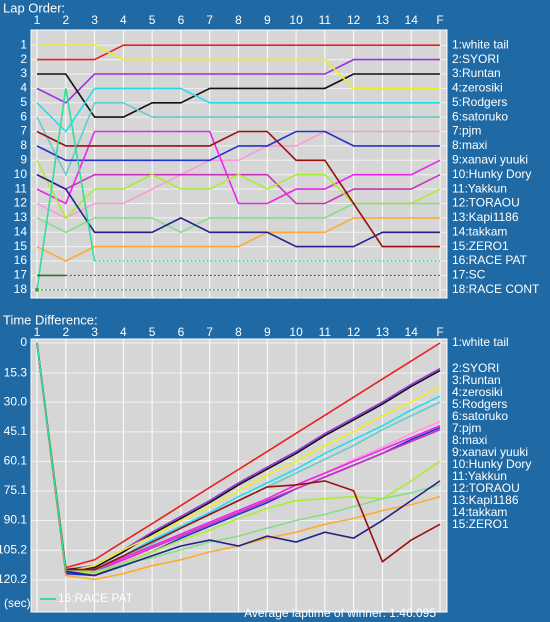 The image size is (550, 622). I want to click on y-tick-label: 10, so click(21, 174).